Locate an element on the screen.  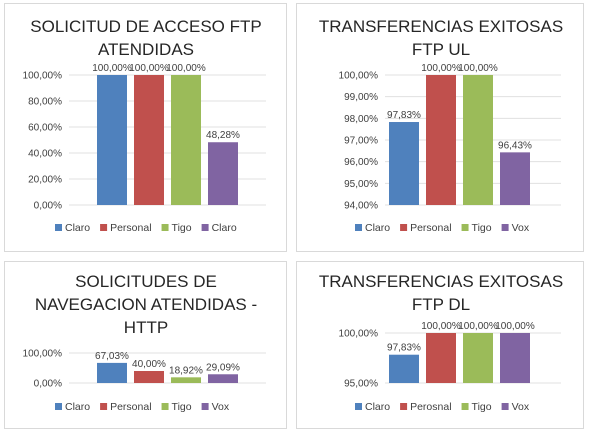
y-tick-label: 99,00% is located at coordinates (361, 97).